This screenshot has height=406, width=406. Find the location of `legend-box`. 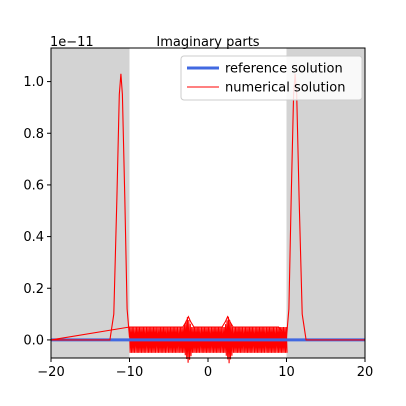

legend-box is located at coordinates (271, 78).